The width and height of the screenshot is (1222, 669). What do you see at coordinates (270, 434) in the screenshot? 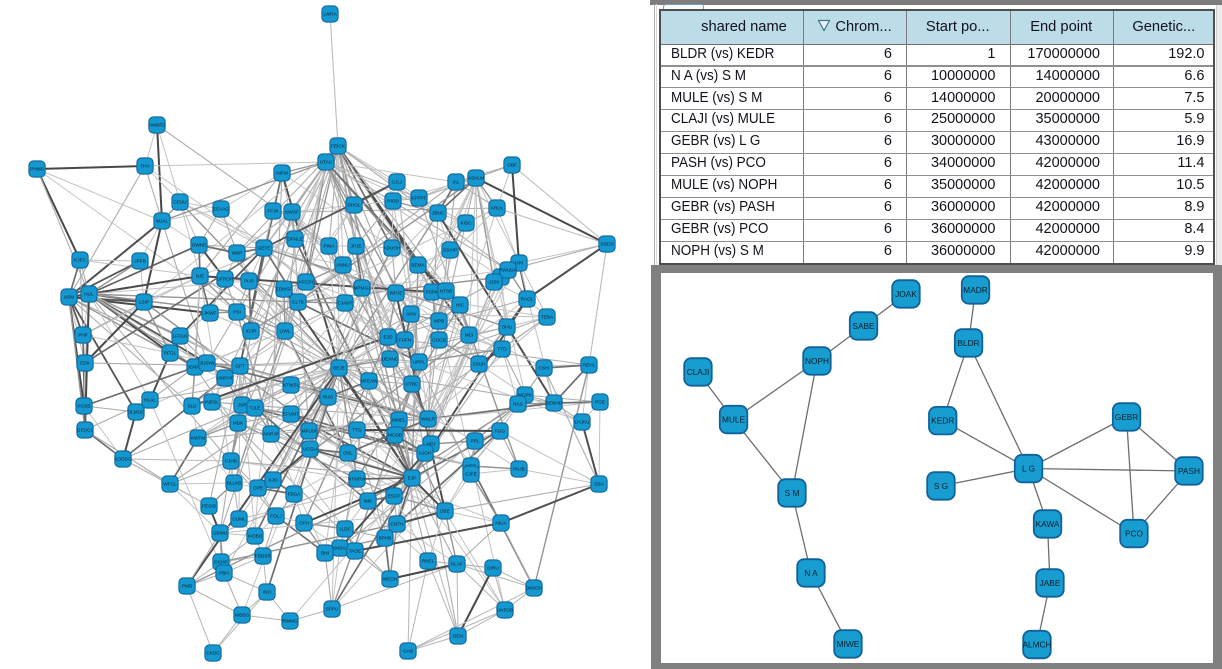
I see `svg-text: NHPJP` at bounding box center [270, 434].